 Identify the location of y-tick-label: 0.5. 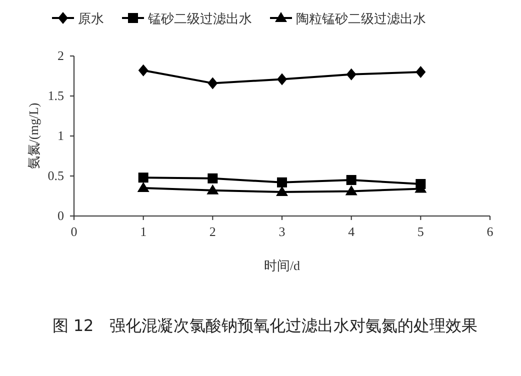
(56, 175).